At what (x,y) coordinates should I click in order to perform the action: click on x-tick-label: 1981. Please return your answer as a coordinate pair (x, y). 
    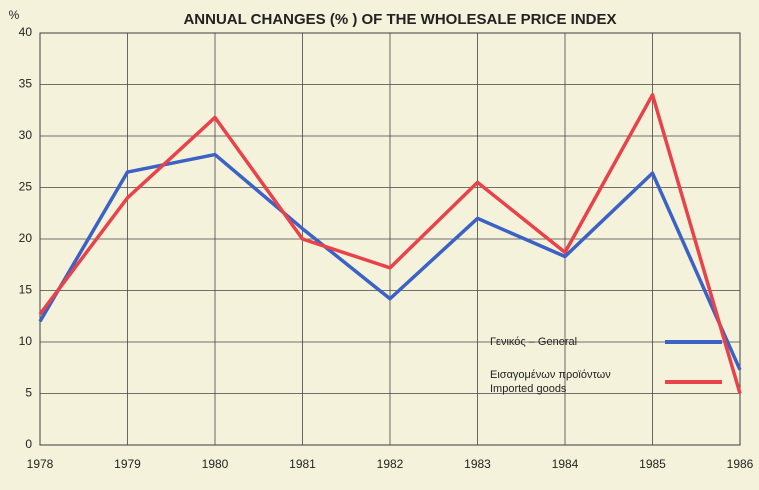
    Looking at the image, I should click on (302, 464).